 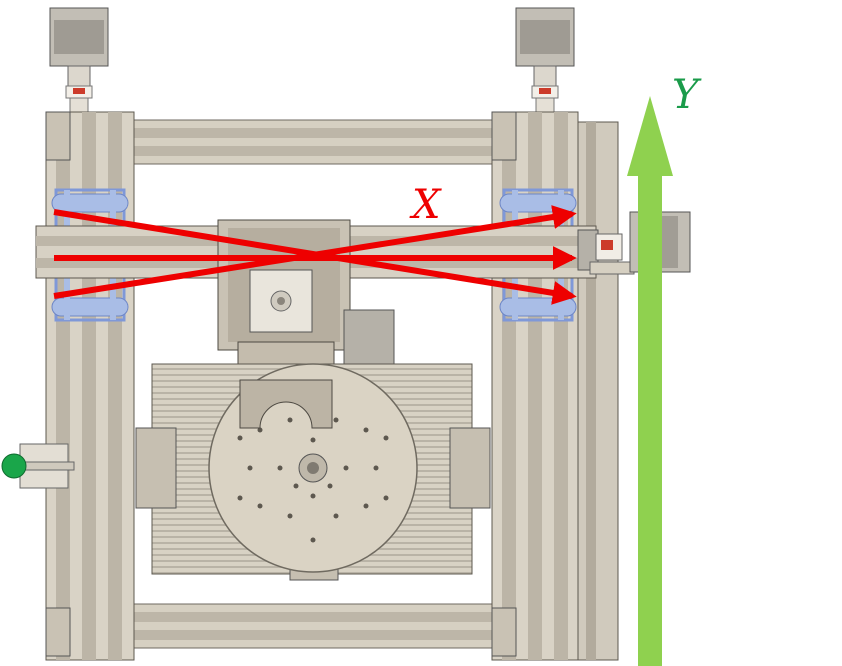 I want to click on rotary-table, so click(x=313, y=472).